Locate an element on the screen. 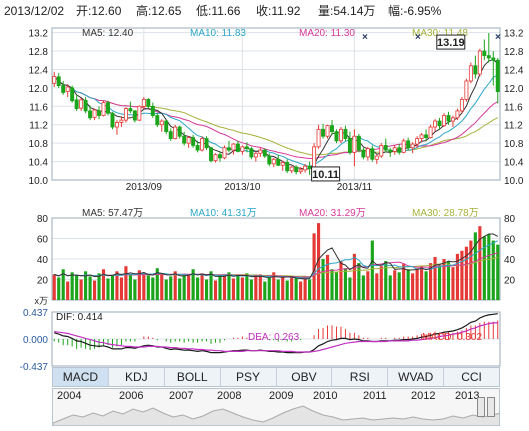  price-ytick-left-0: 13.2 is located at coordinates (39, 34).